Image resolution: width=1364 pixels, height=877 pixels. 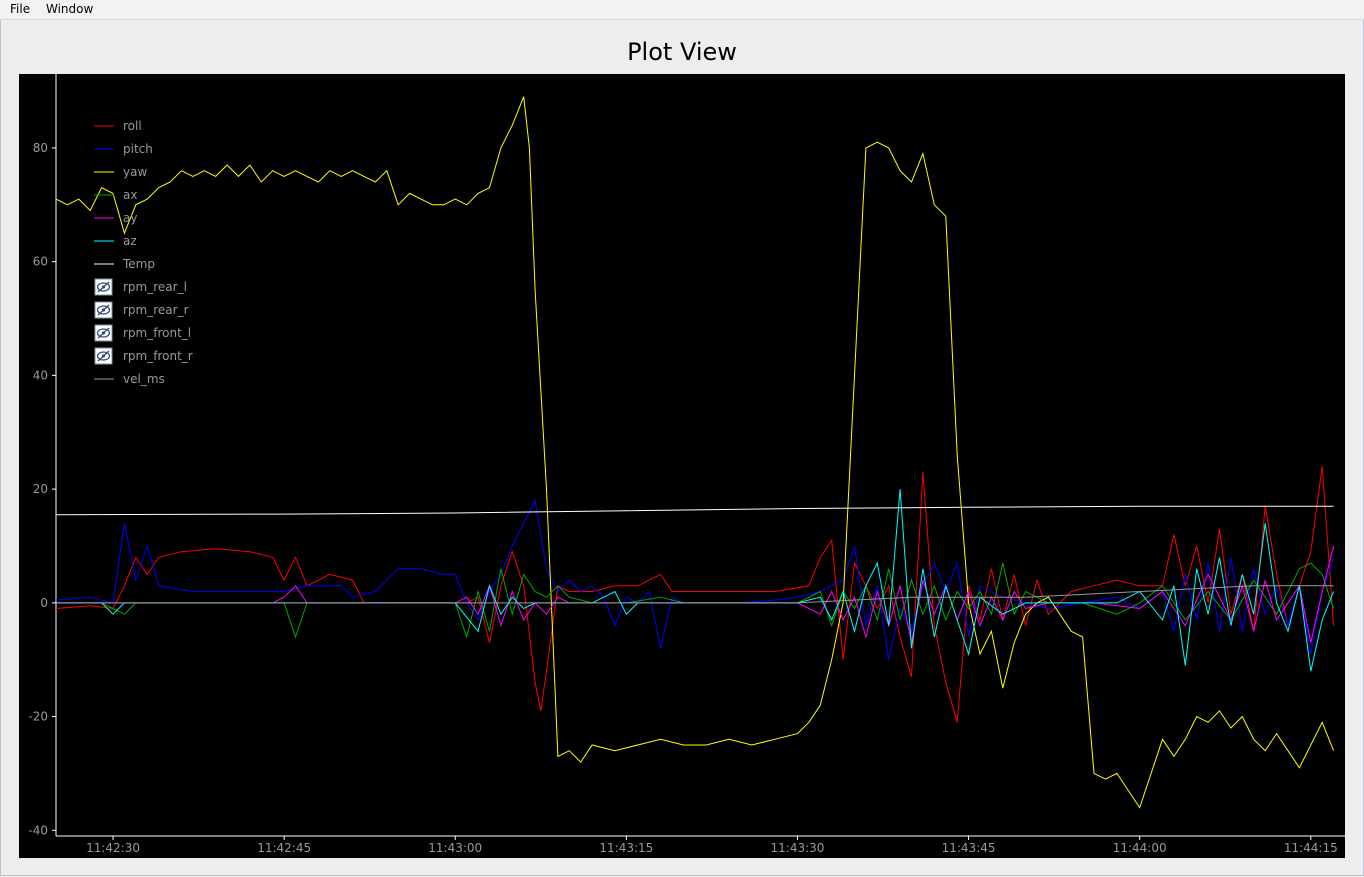 What do you see at coordinates (694, 510) in the screenshot?
I see `series-line-temp` at bounding box center [694, 510].